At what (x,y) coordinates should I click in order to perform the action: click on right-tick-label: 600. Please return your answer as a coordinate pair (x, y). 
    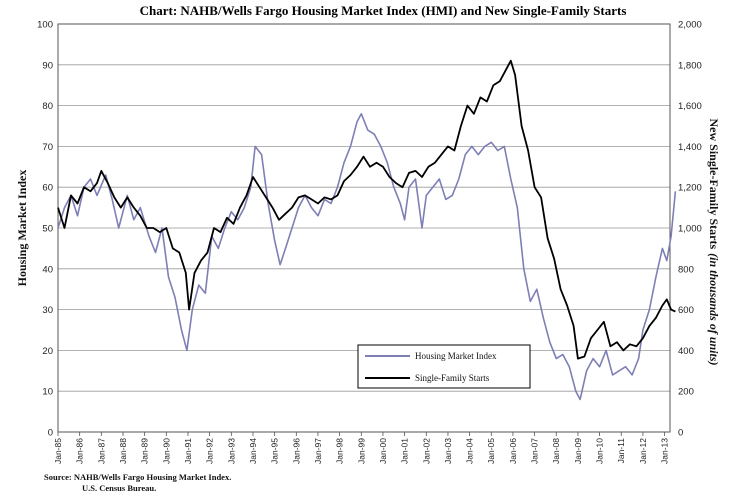
    Looking at the image, I should click on (686, 310).